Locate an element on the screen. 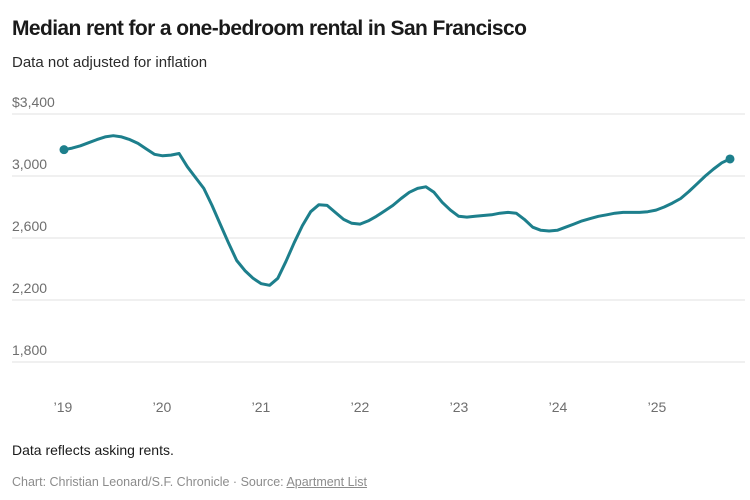 The width and height of the screenshot is (750, 500). x-axis-label: ’21 is located at coordinates (261, 407).